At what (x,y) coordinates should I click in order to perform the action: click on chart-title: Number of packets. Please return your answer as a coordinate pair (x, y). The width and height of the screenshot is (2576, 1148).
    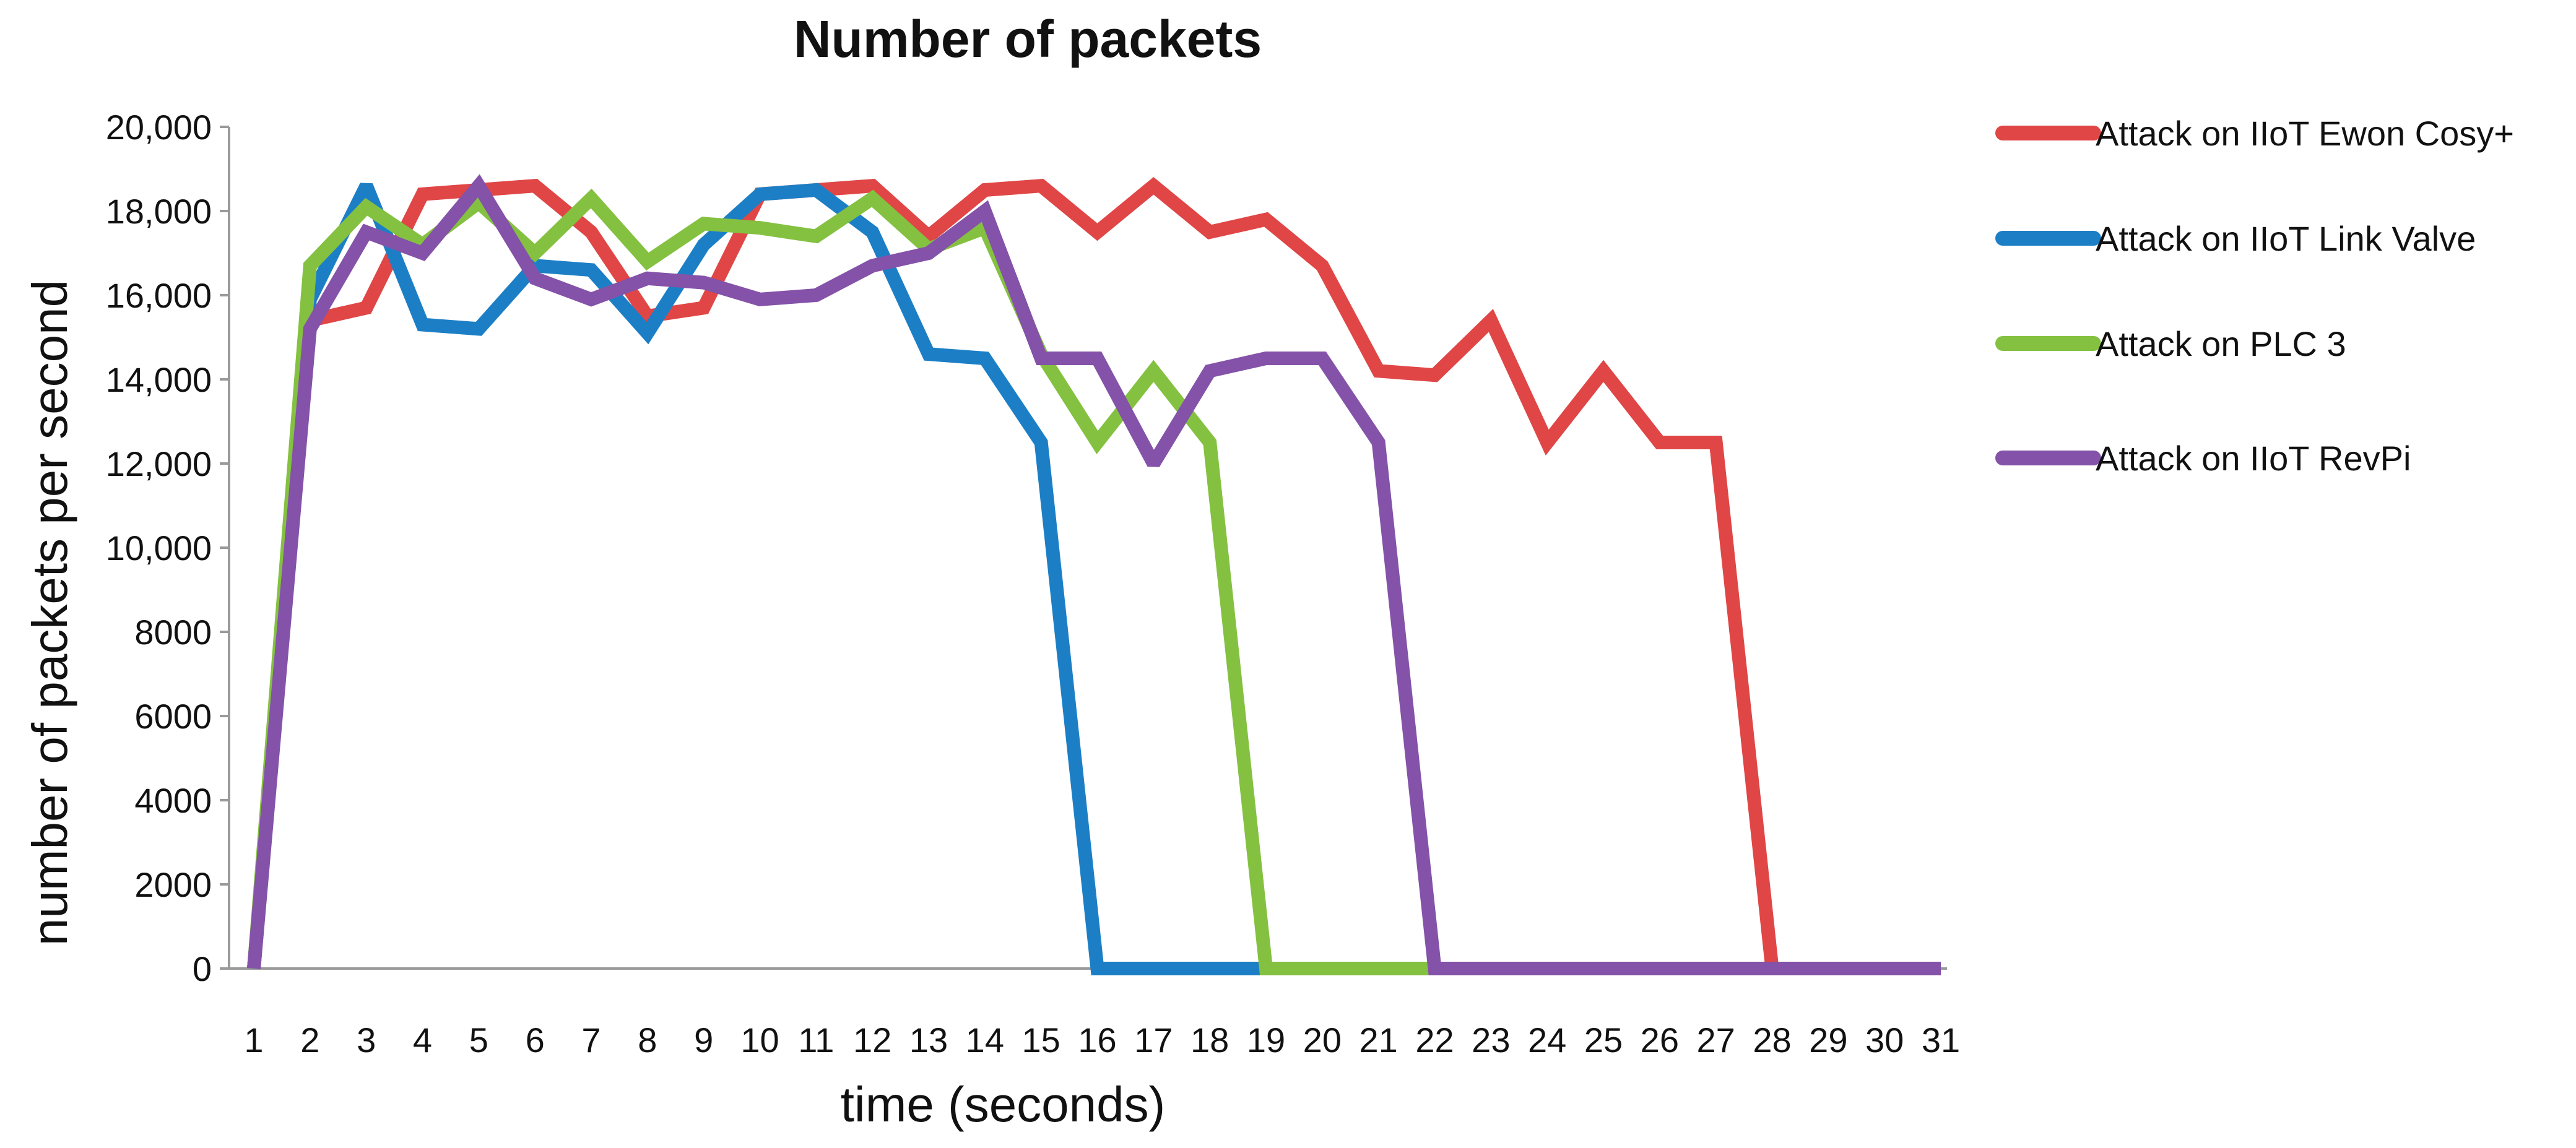
    Looking at the image, I should click on (1028, 39).